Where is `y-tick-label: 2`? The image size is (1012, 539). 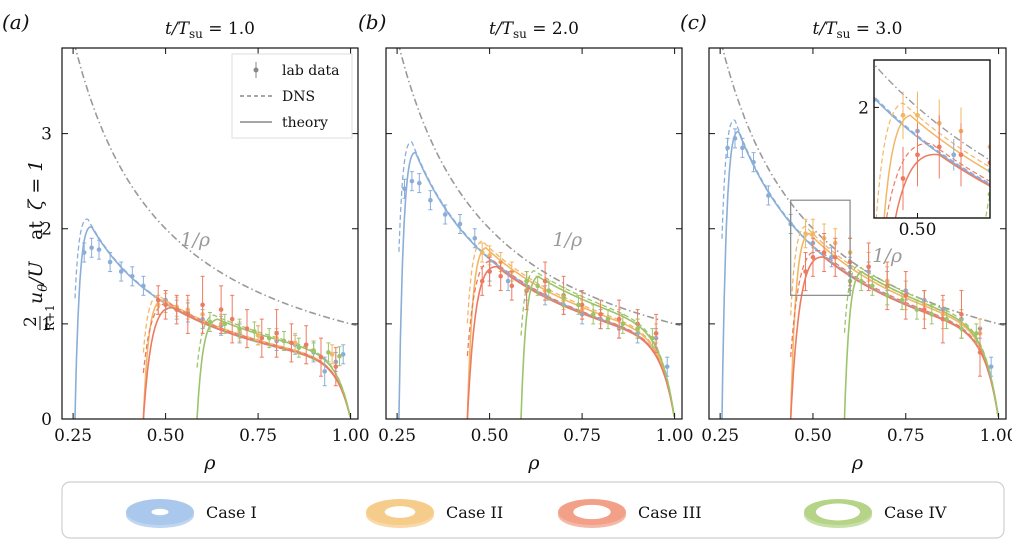
y-tick-label: 2 is located at coordinates (46, 230).